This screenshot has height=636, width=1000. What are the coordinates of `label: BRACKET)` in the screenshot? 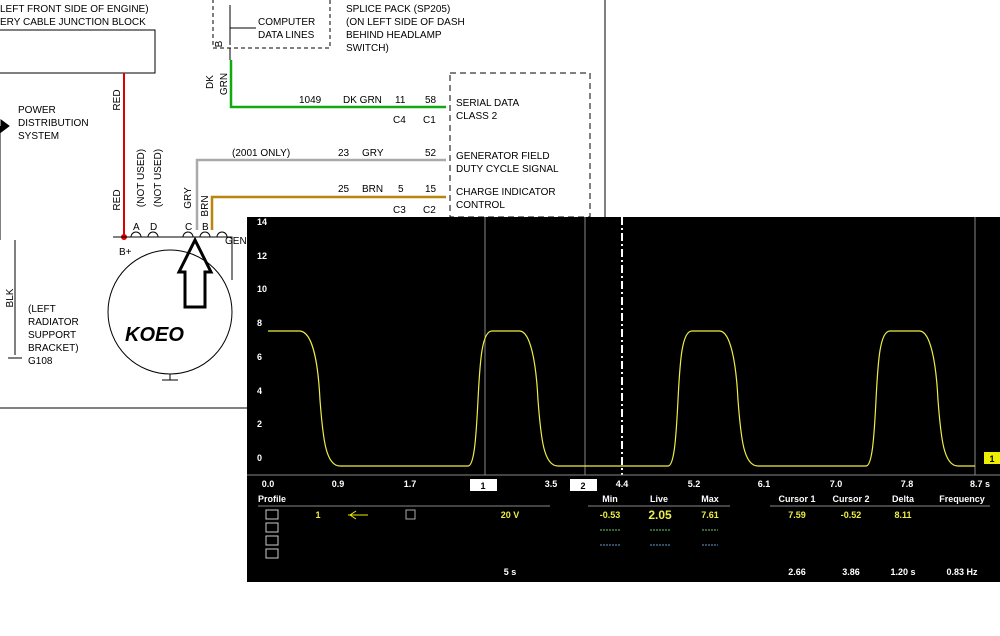 It's located at (53, 348).